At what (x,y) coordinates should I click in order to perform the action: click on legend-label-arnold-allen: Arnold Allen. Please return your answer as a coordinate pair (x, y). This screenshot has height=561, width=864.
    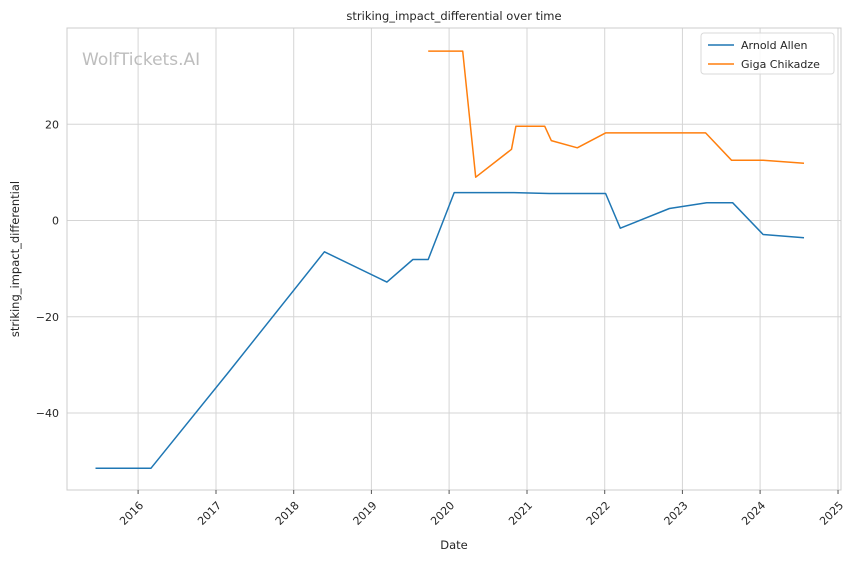
    Looking at the image, I should click on (774, 45).